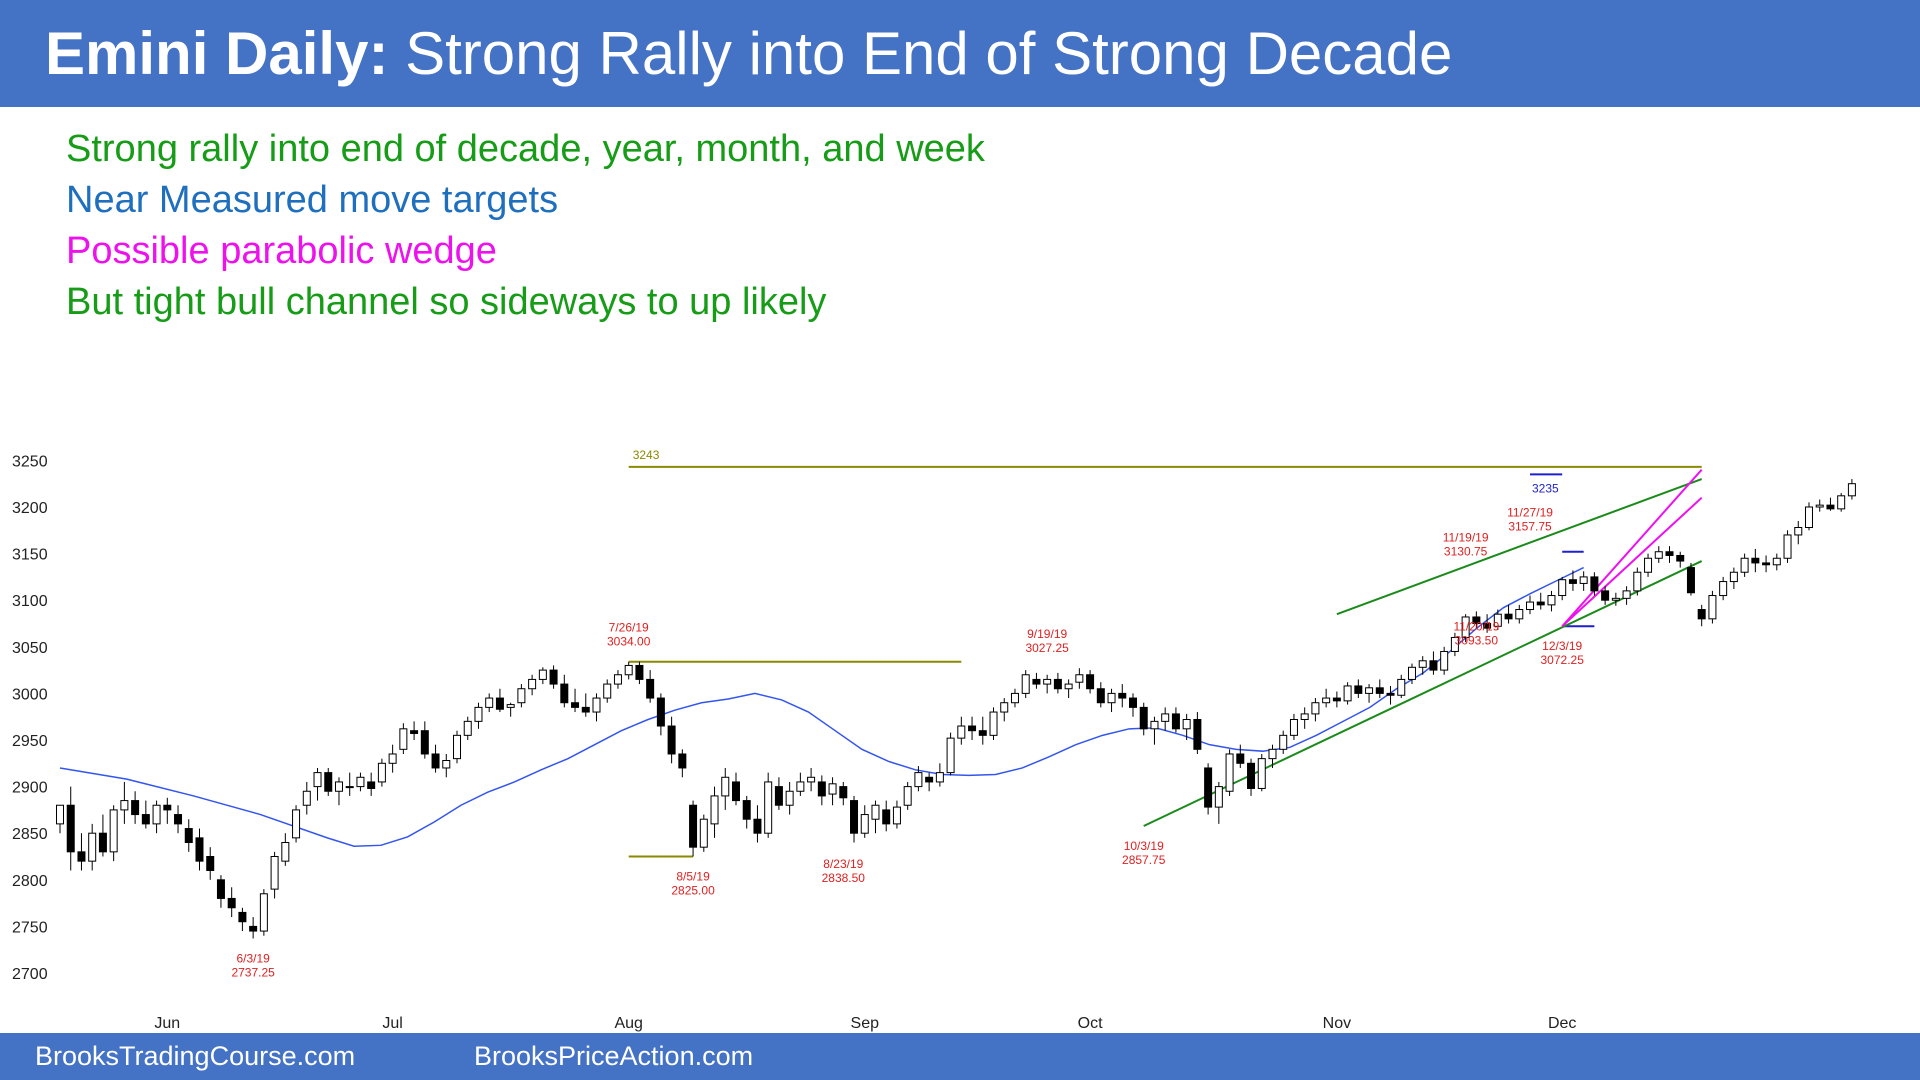  I want to click on swing-point-value: 2825.00, so click(693, 891).